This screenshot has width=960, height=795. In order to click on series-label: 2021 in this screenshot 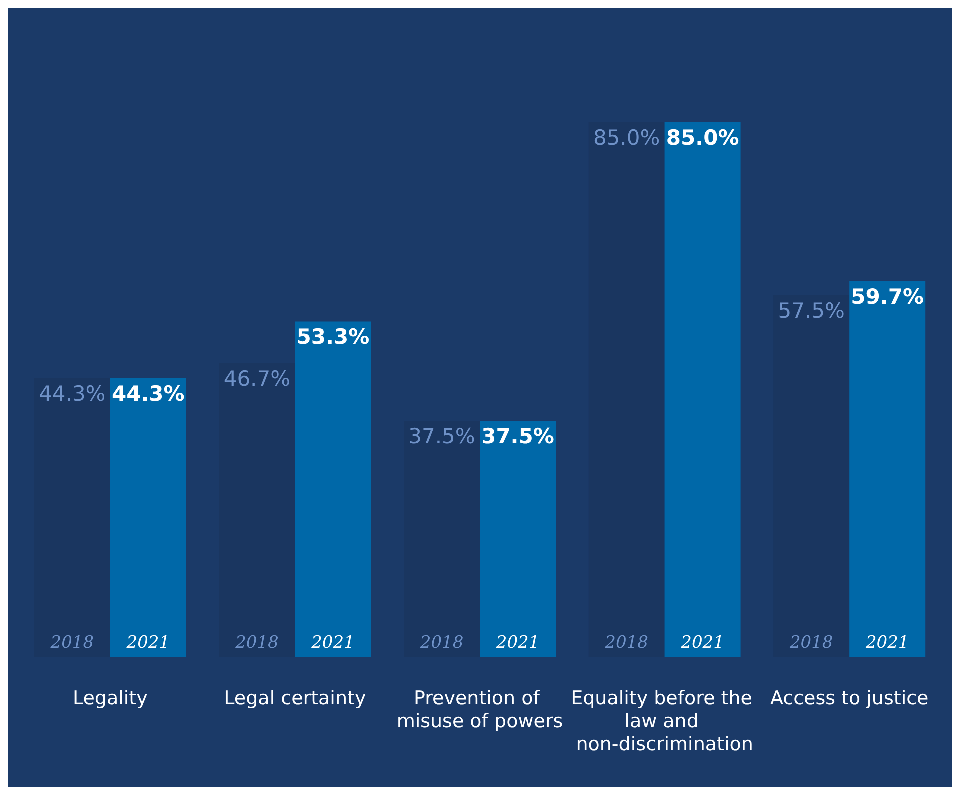, I will do `click(148, 643)`.